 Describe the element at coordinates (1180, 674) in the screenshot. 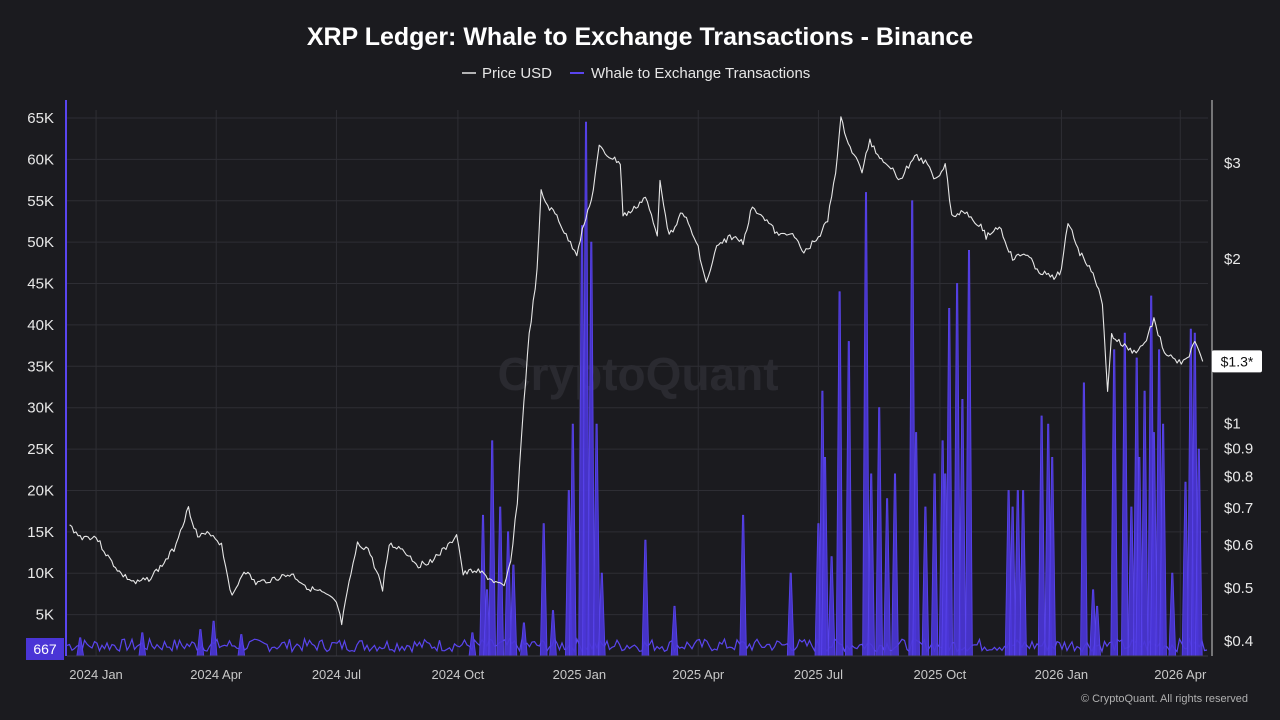

I see `x-tick-label: 2026 Apr` at that location.